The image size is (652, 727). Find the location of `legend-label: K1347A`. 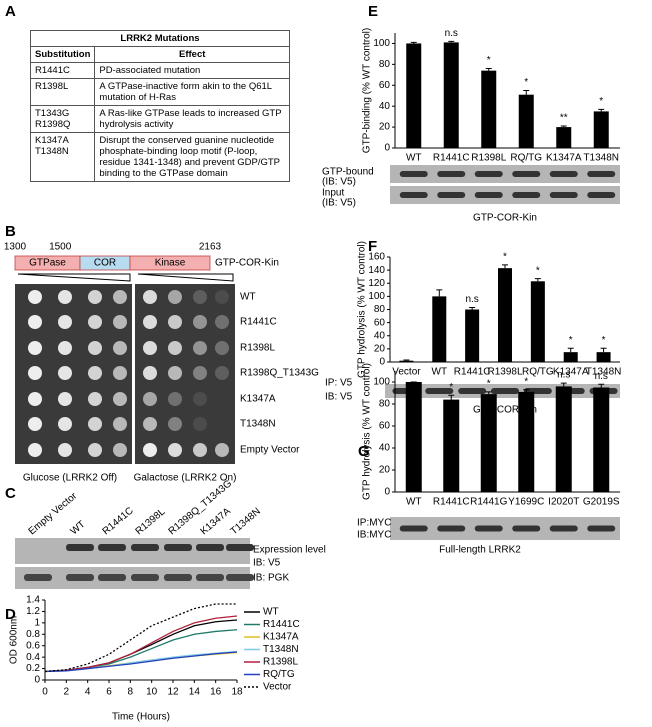

legend-label: K1347A is located at coordinates (281, 637).